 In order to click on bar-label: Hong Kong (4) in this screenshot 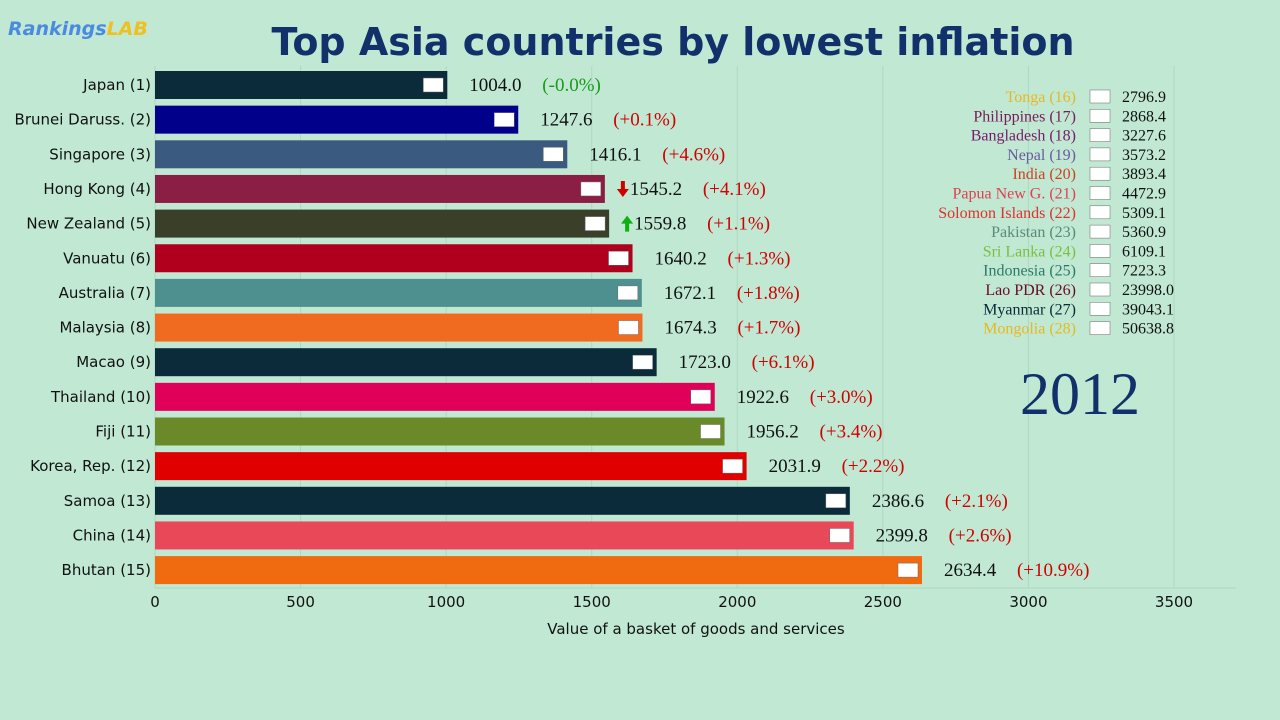, I will do `click(97, 189)`.